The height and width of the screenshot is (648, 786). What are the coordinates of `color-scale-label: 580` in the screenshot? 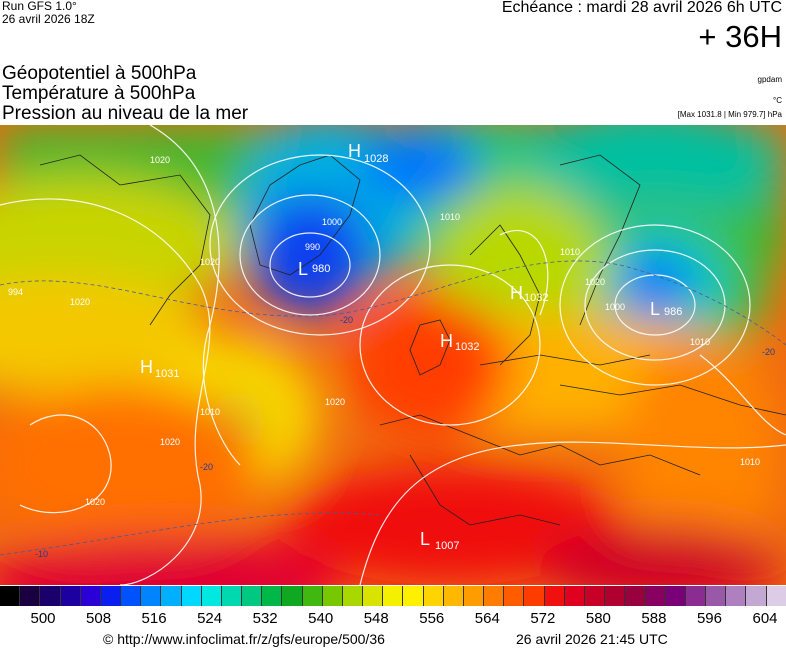 It's located at (598, 618).